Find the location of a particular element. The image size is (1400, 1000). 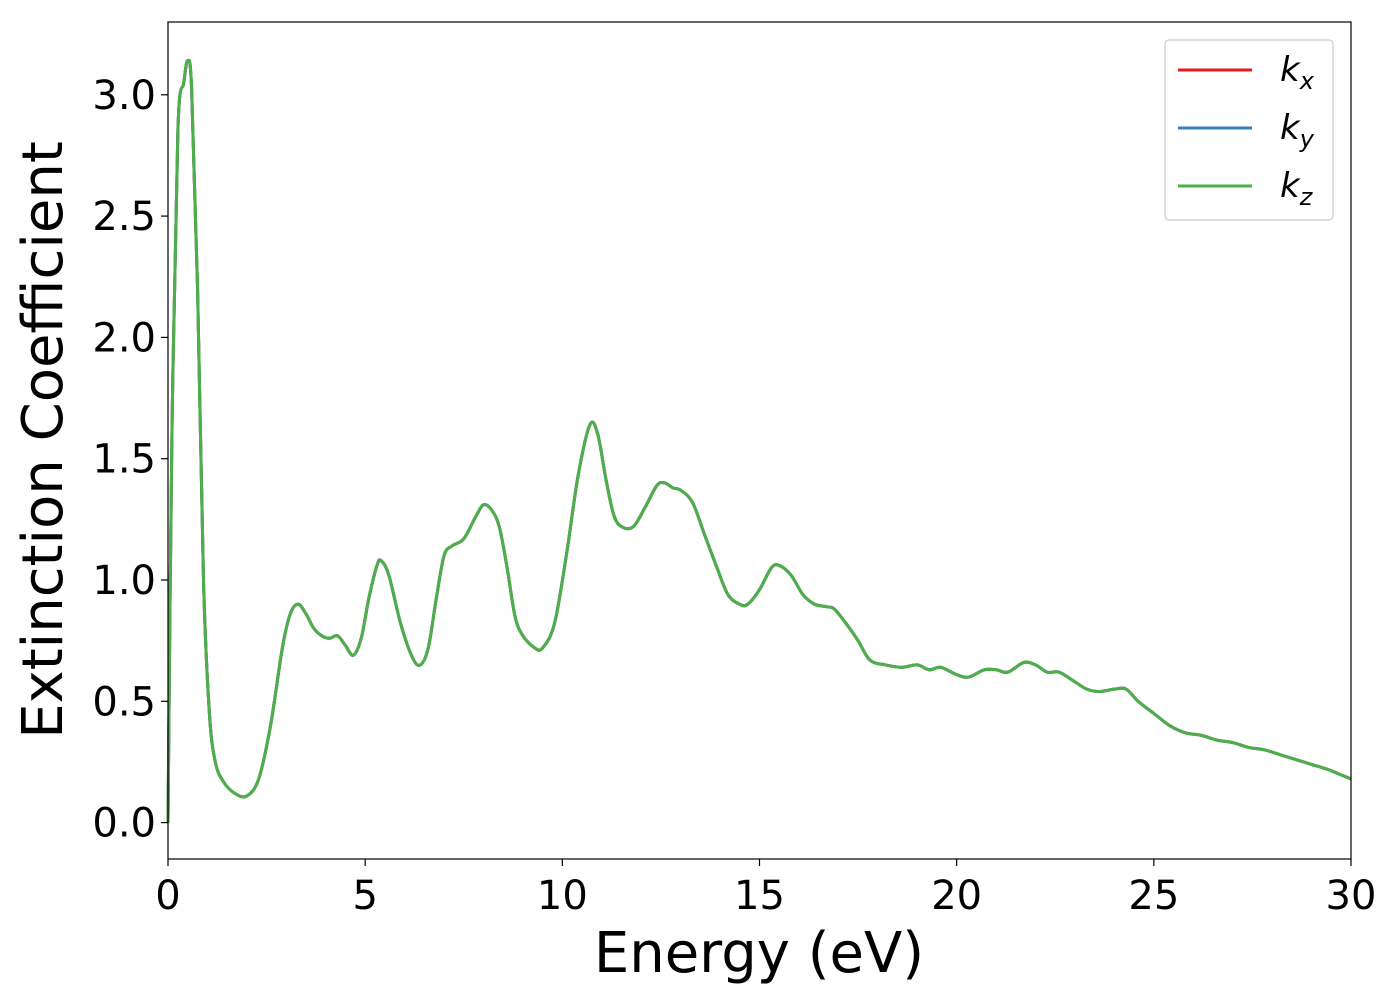

x-tick-label: 25 is located at coordinates (1153, 896).